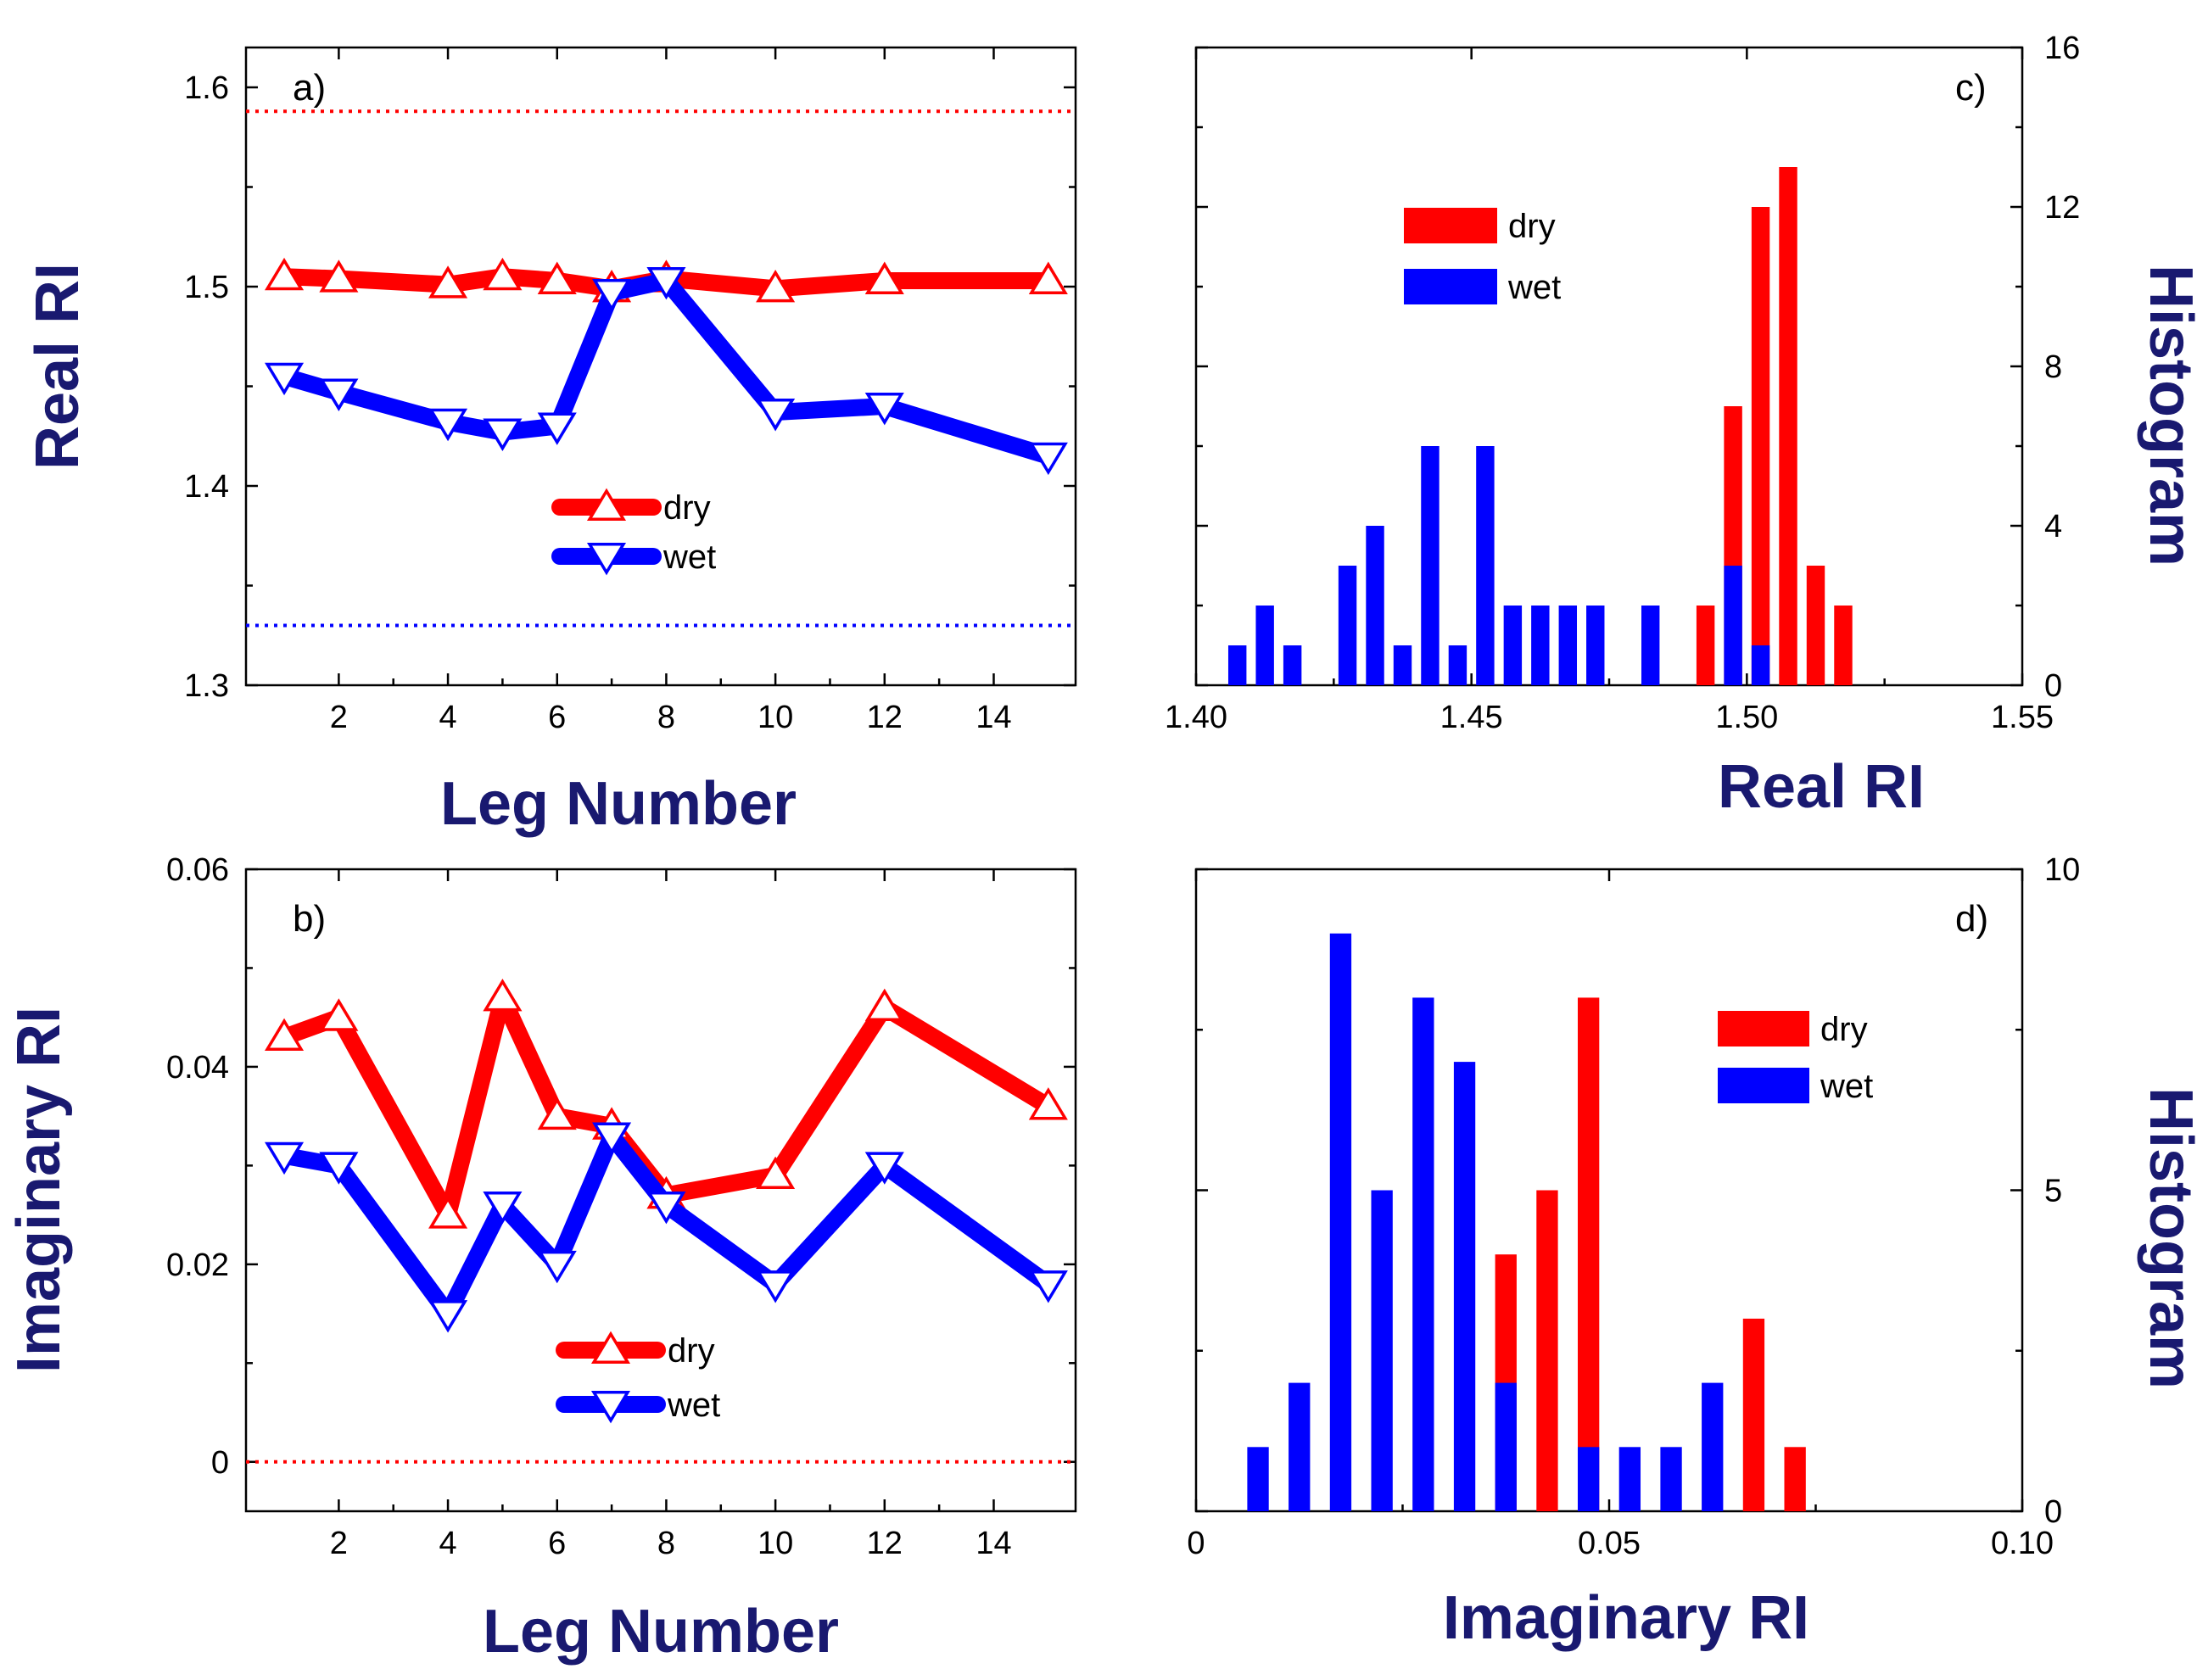 The width and height of the screenshot is (2197, 1680). I want to click on x-tick-label: 6, so click(557, 718).